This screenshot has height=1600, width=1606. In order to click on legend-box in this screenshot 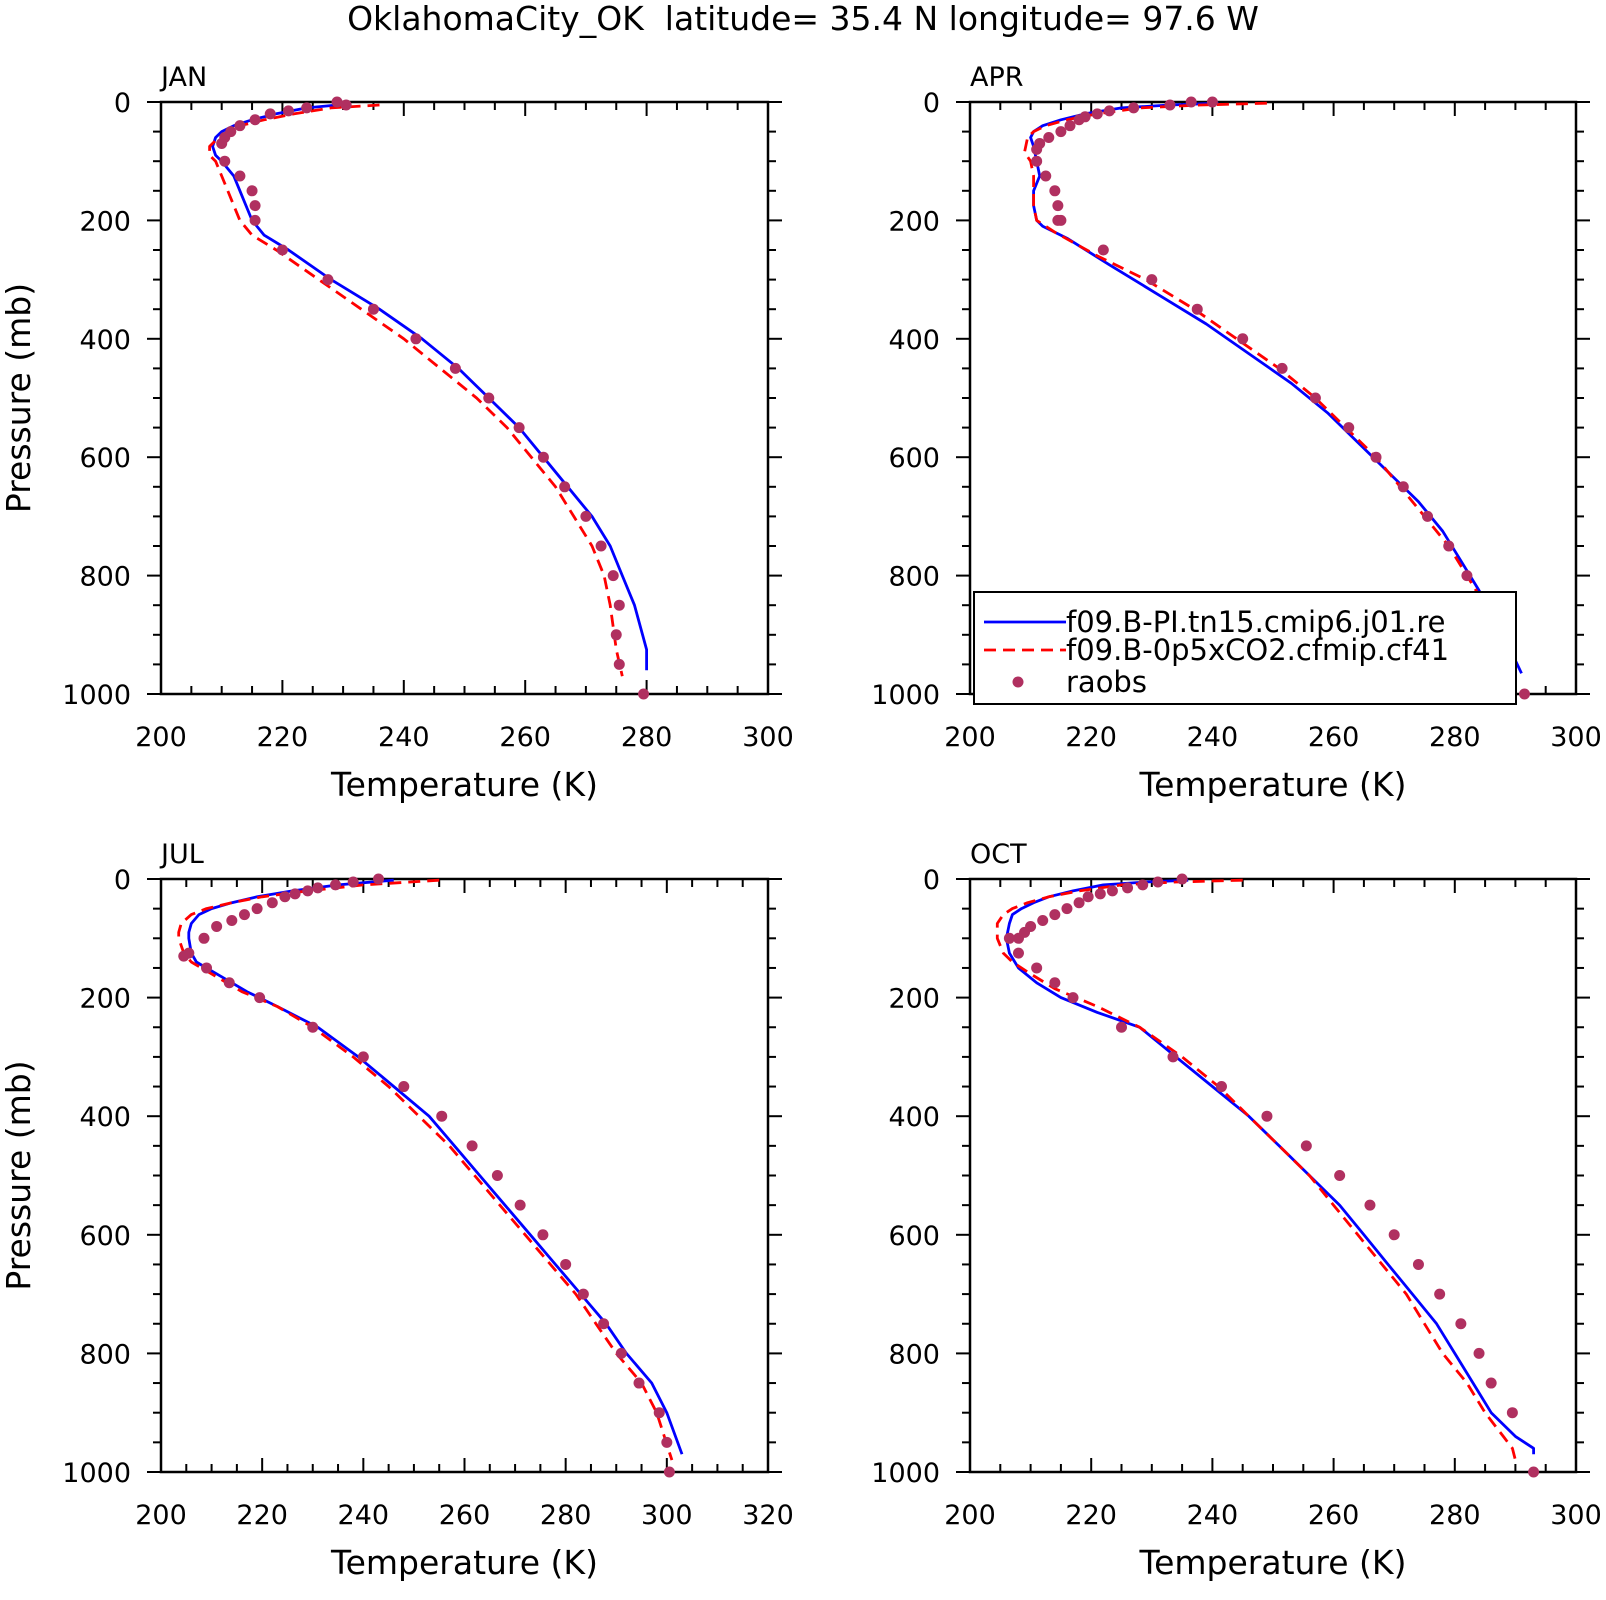, I will do `click(1245, 648)`.